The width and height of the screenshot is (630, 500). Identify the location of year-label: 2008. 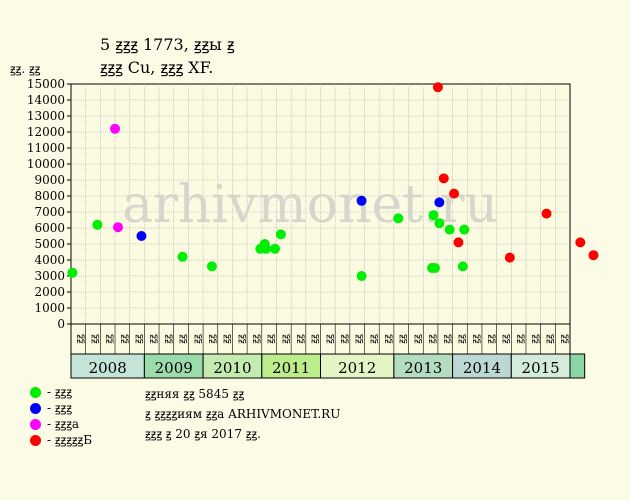
(108, 368).